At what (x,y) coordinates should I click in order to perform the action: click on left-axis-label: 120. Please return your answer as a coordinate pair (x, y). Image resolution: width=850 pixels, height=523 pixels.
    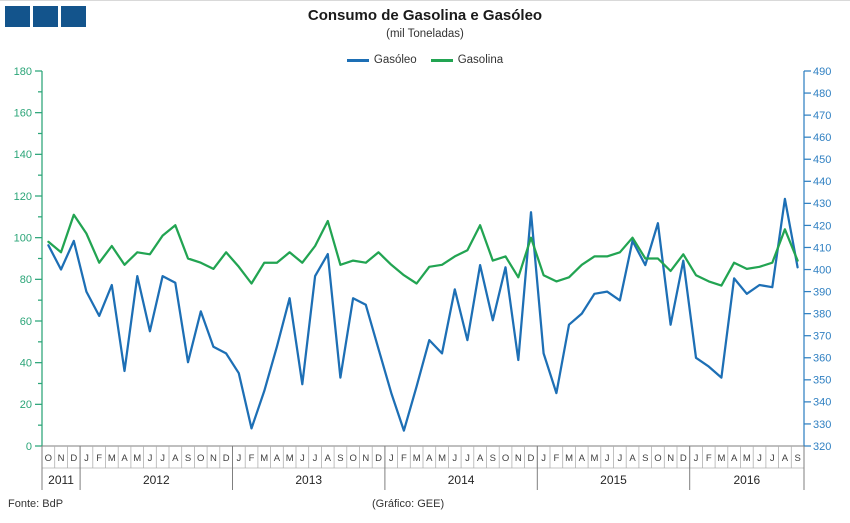
    Looking at the image, I should click on (23, 197).